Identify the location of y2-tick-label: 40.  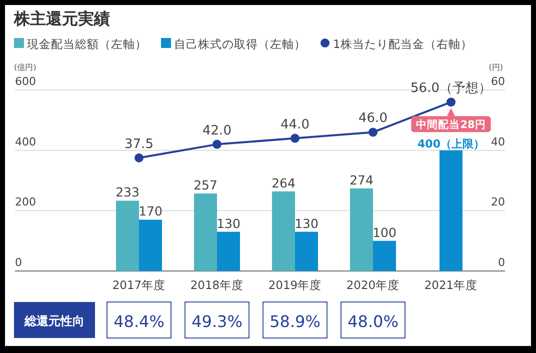
(498, 141).